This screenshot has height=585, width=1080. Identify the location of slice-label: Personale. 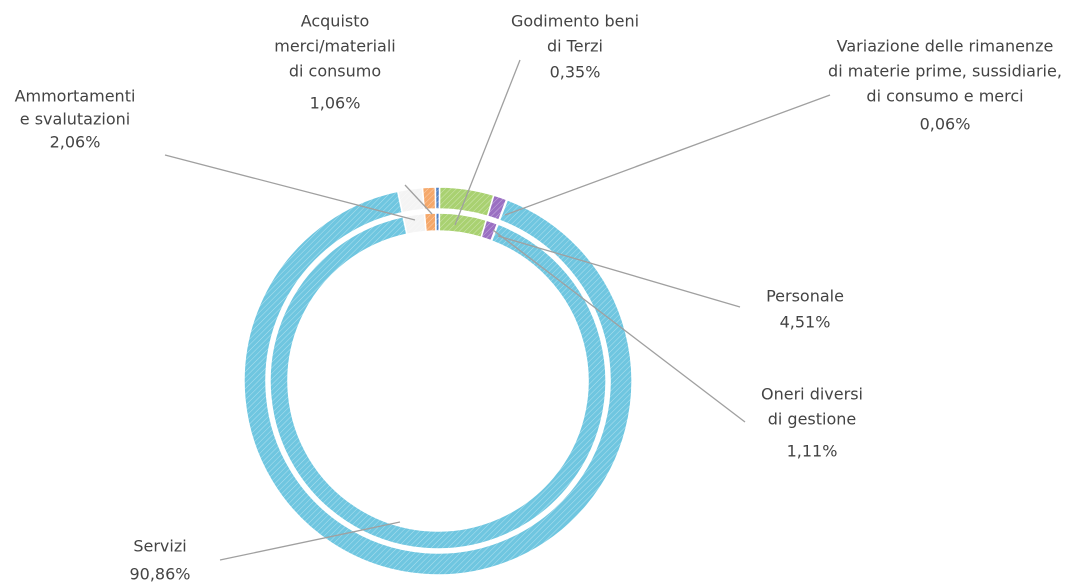
(805, 296).